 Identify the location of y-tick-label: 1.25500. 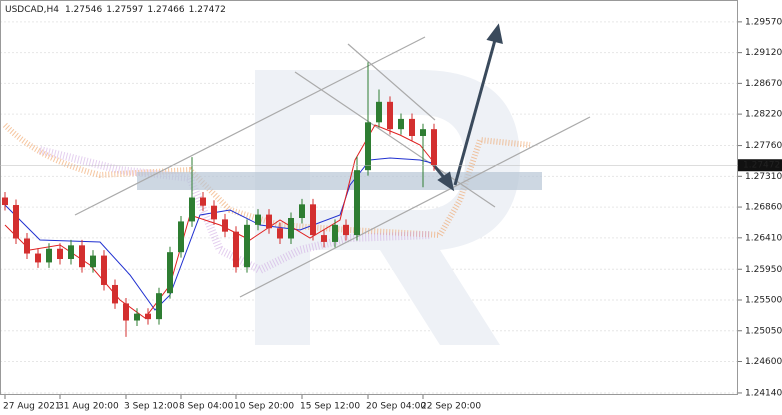
(763, 301).